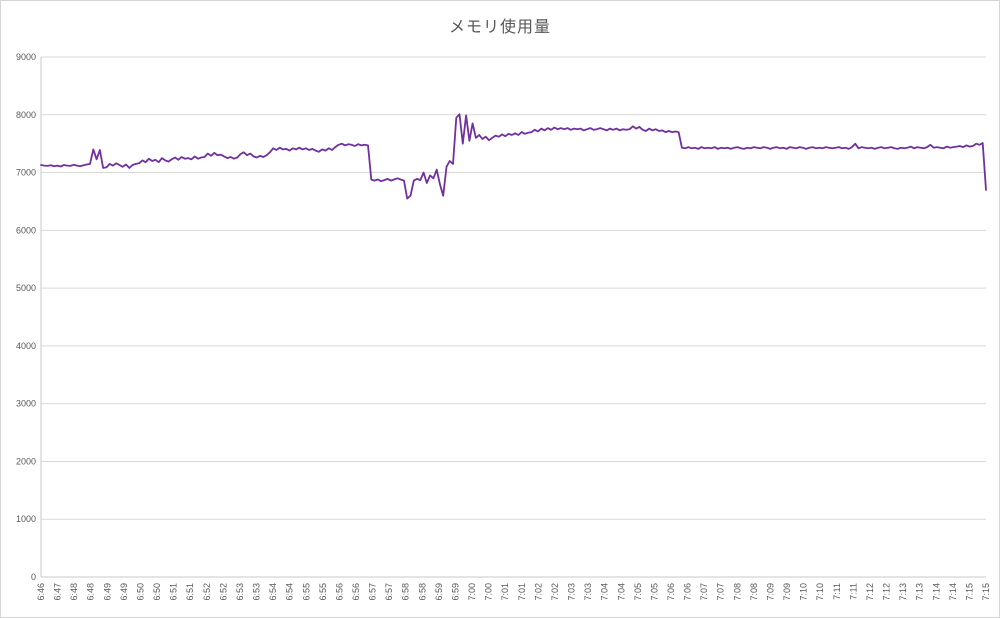 Image resolution: width=1000 pixels, height=618 pixels. Describe the element at coordinates (499, 27) in the screenshot. I see `chart-title: メモリ使用量` at that location.